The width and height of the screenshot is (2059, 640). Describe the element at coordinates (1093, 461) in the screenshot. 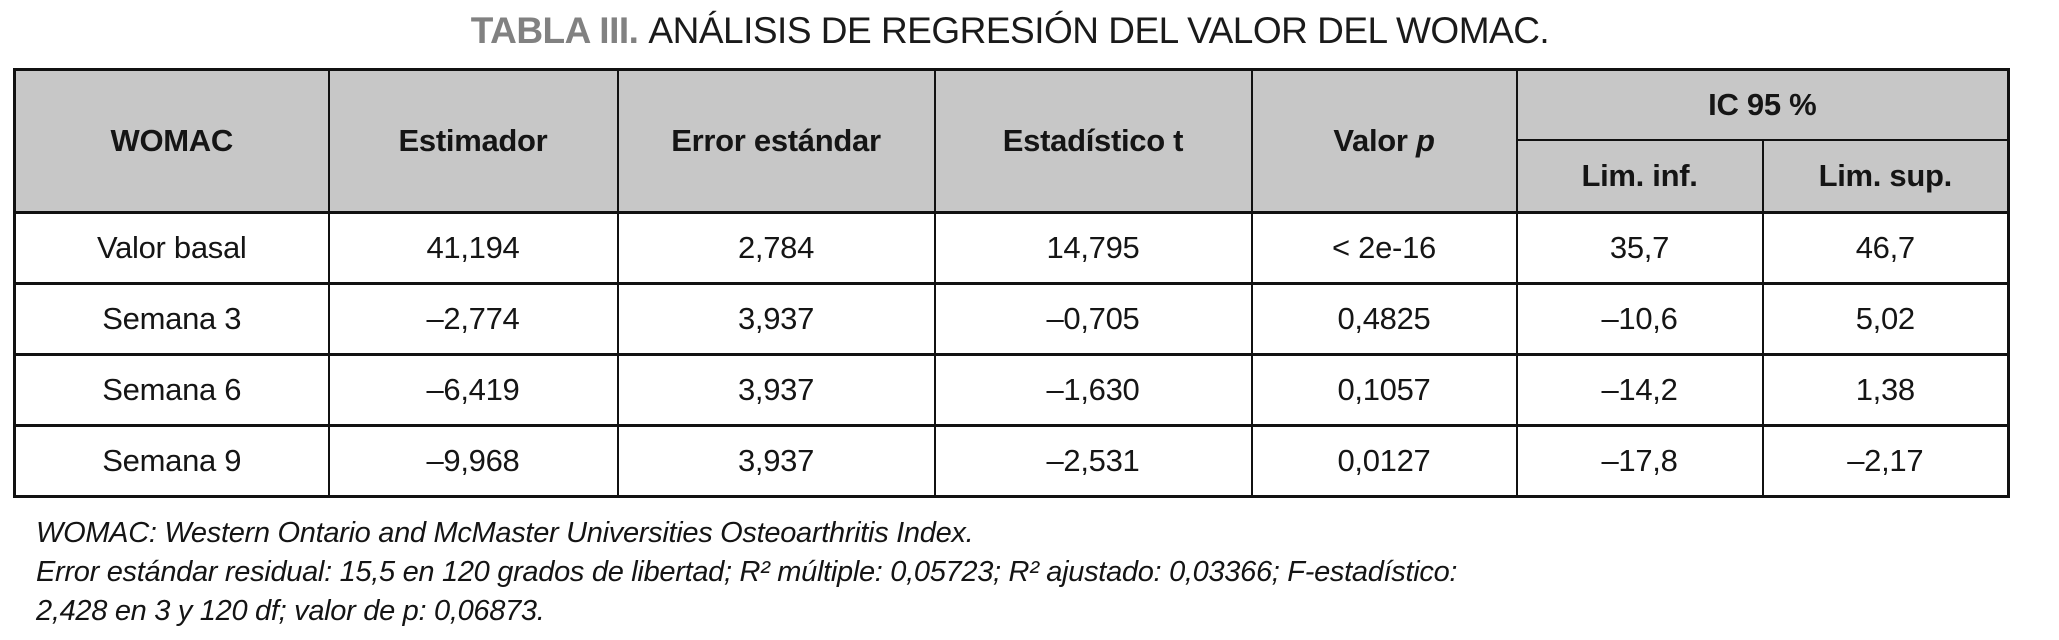

I see `cell-estadistico-t: –2,531` at that location.